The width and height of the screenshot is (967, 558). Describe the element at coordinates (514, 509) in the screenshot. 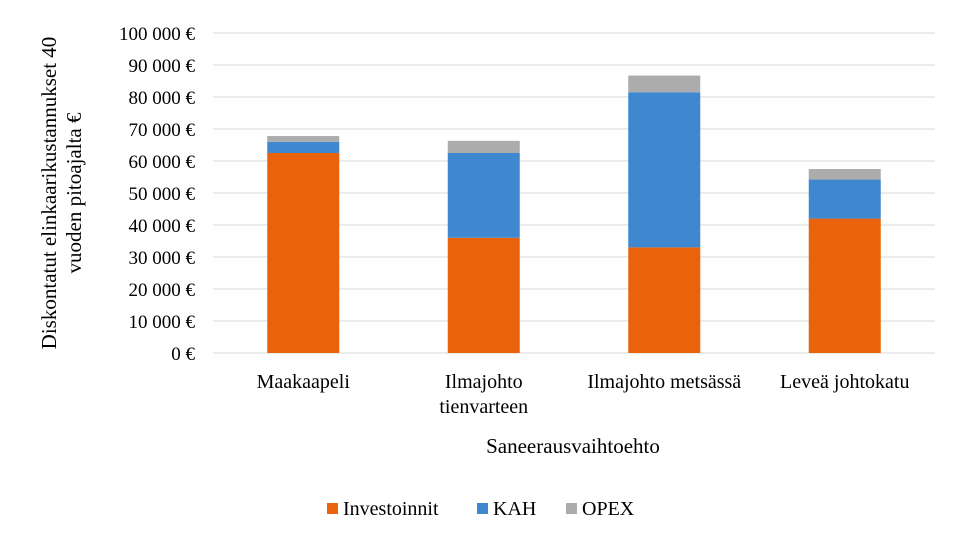

I see `legend-label: KAH` at that location.